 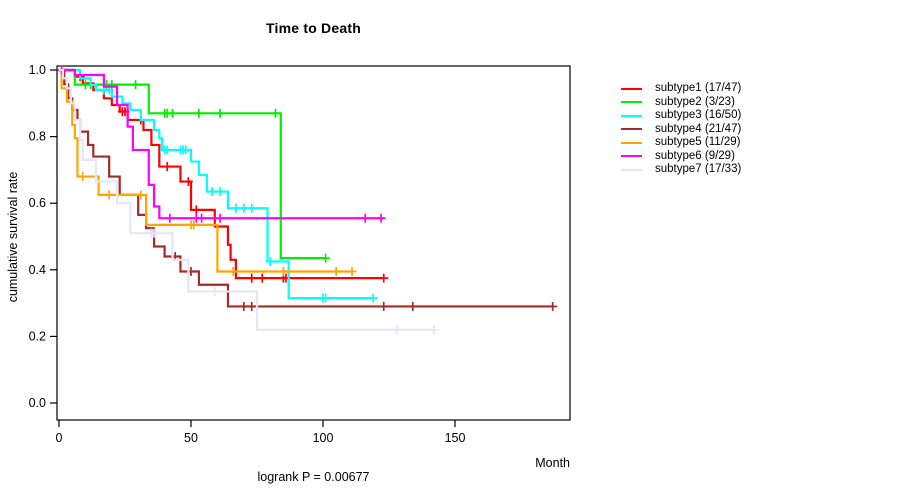 What do you see at coordinates (698, 128) in the screenshot?
I see `legend-label: subtype4 (21/47)` at bounding box center [698, 128].